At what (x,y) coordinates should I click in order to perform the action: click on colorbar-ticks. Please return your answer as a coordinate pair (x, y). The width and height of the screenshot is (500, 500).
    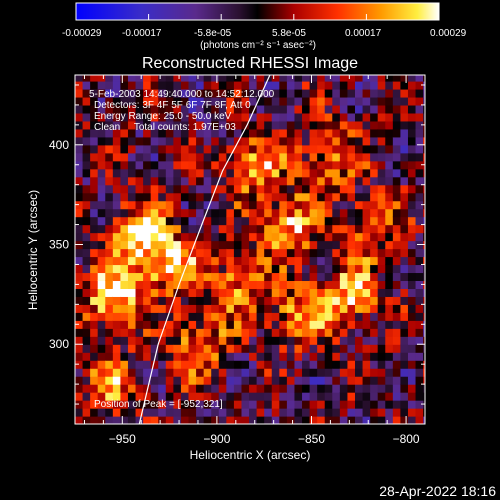
    Looking at the image, I should click on (257, 17).